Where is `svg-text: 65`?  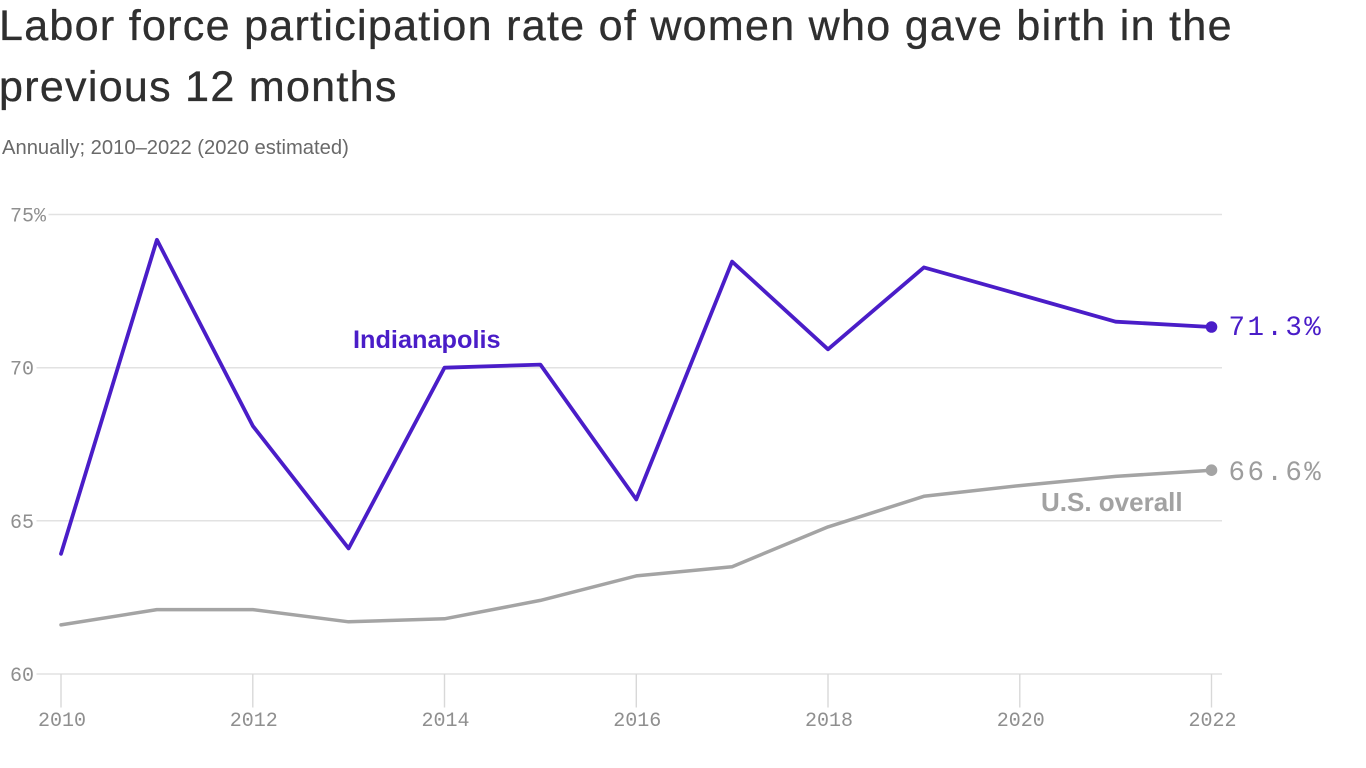 svg-text: 65 is located at coordinates (22, 523).